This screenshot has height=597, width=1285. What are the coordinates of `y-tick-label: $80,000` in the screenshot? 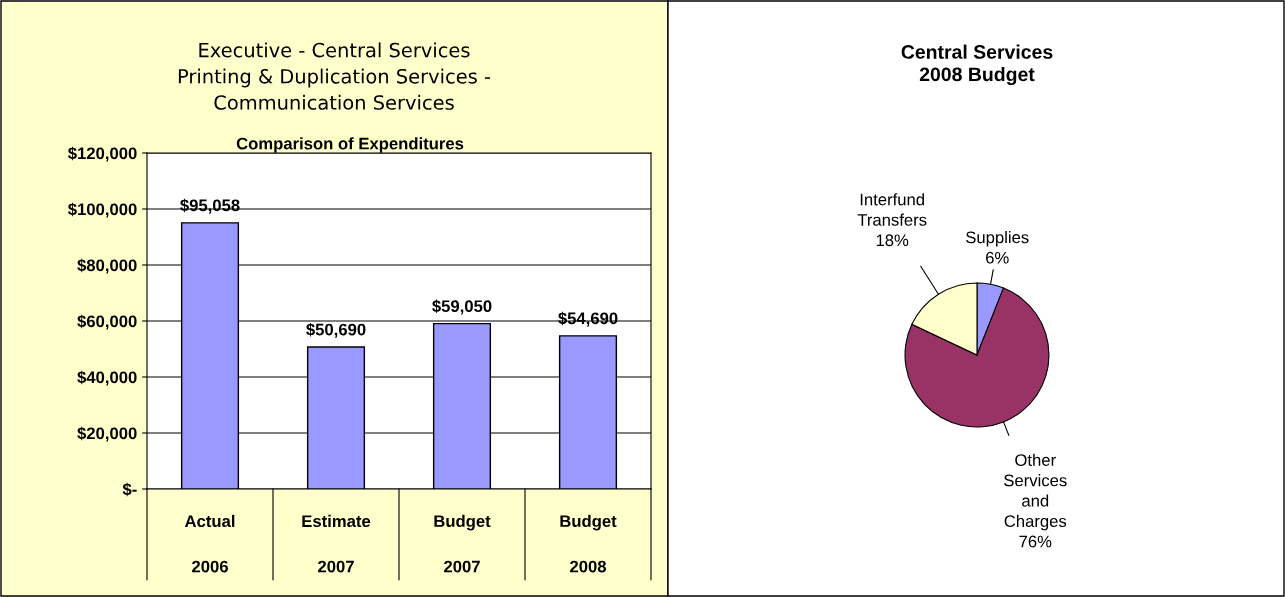 It's located at (107, 266).